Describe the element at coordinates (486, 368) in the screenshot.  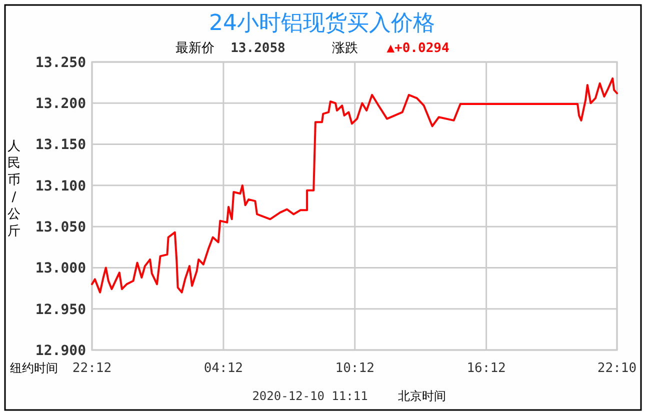
I see `x-tick-label: 16:12` at that location.